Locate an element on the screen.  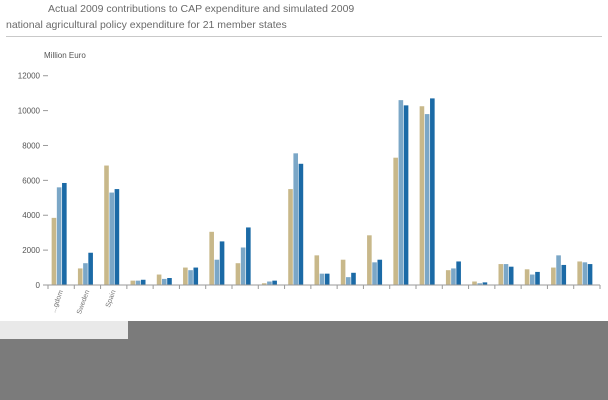
y-tick-label: 4000 is located at coordinates (31, 215).